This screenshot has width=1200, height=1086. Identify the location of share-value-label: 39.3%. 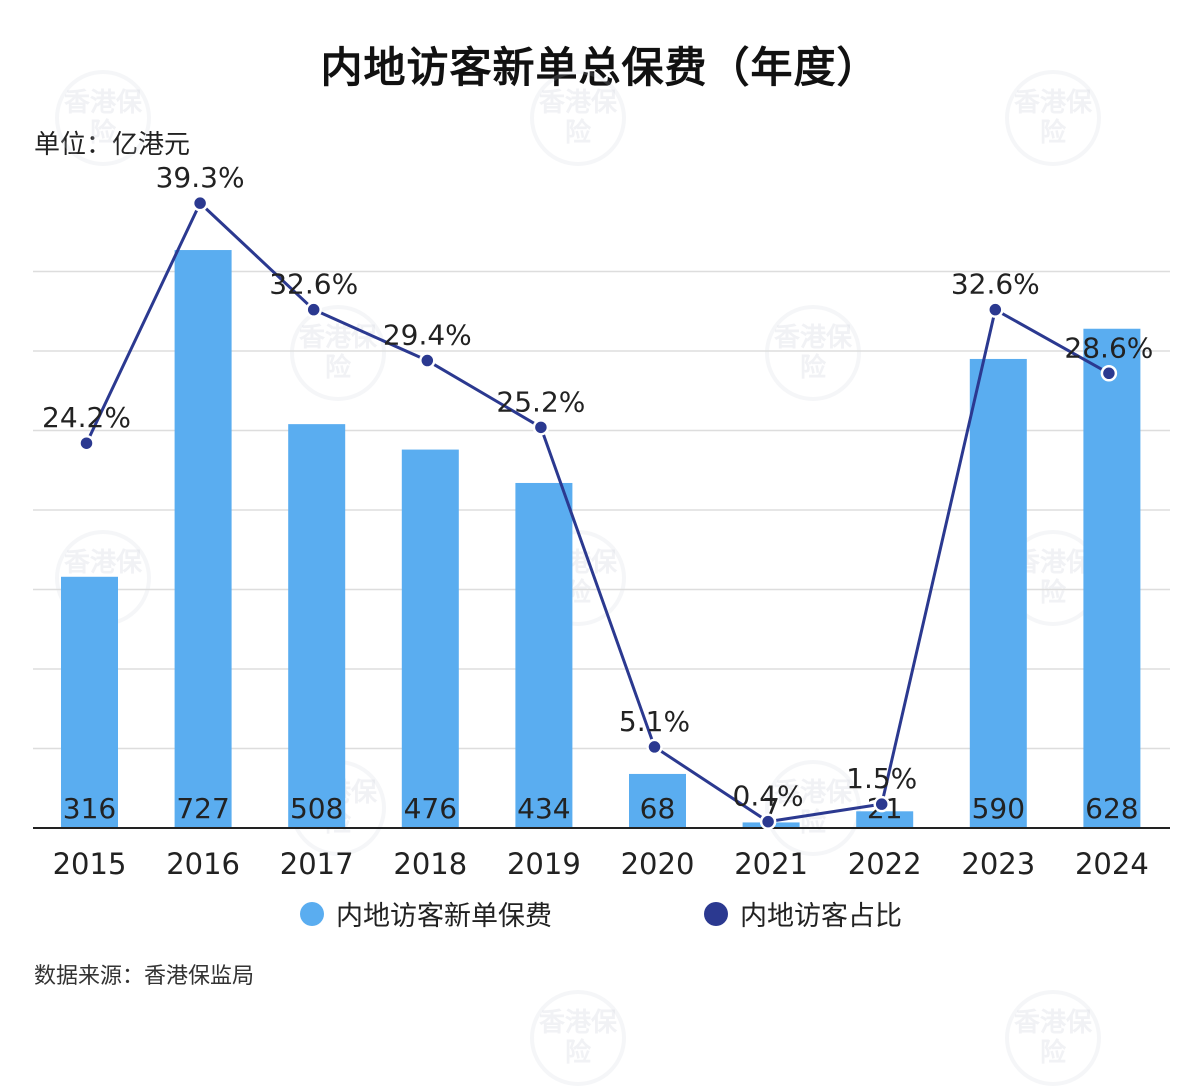
(200, 177).